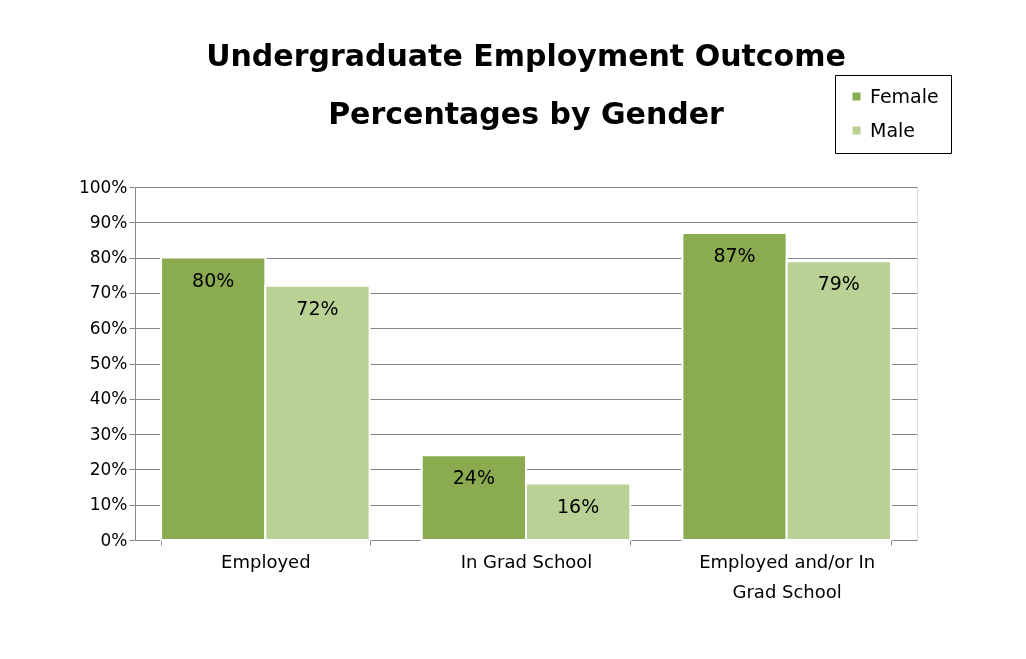 The width and height of the screenshot is (1026, 659). I want to click on data-label: 79%, so click(838, 283).